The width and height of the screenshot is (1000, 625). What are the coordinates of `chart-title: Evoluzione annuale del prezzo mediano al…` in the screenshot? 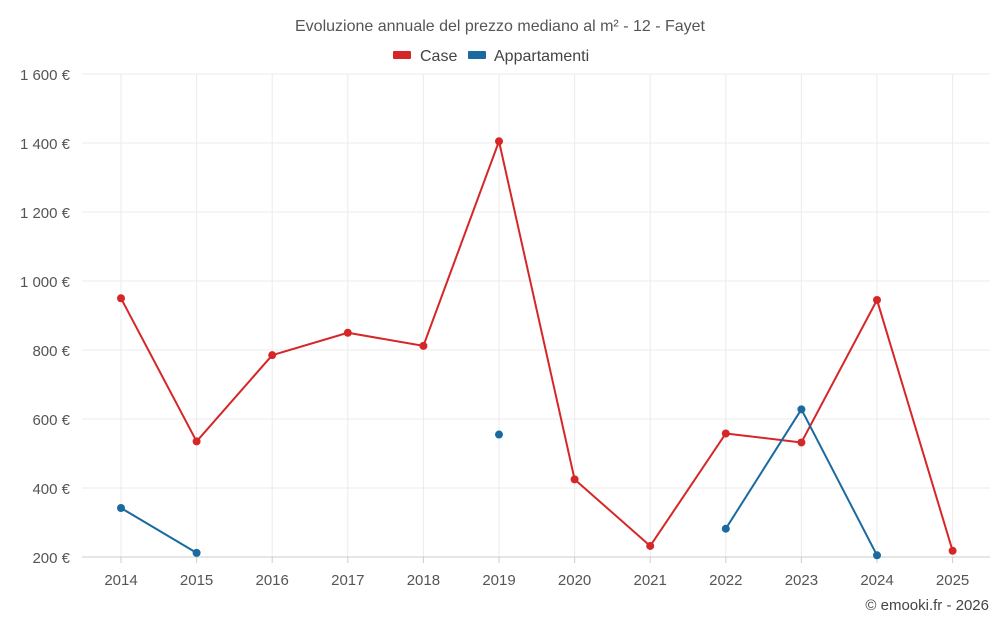 It's located at (500, 26).